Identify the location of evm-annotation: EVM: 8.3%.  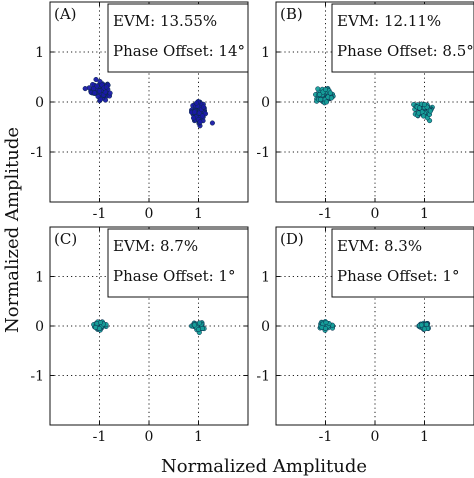
(379, 246).